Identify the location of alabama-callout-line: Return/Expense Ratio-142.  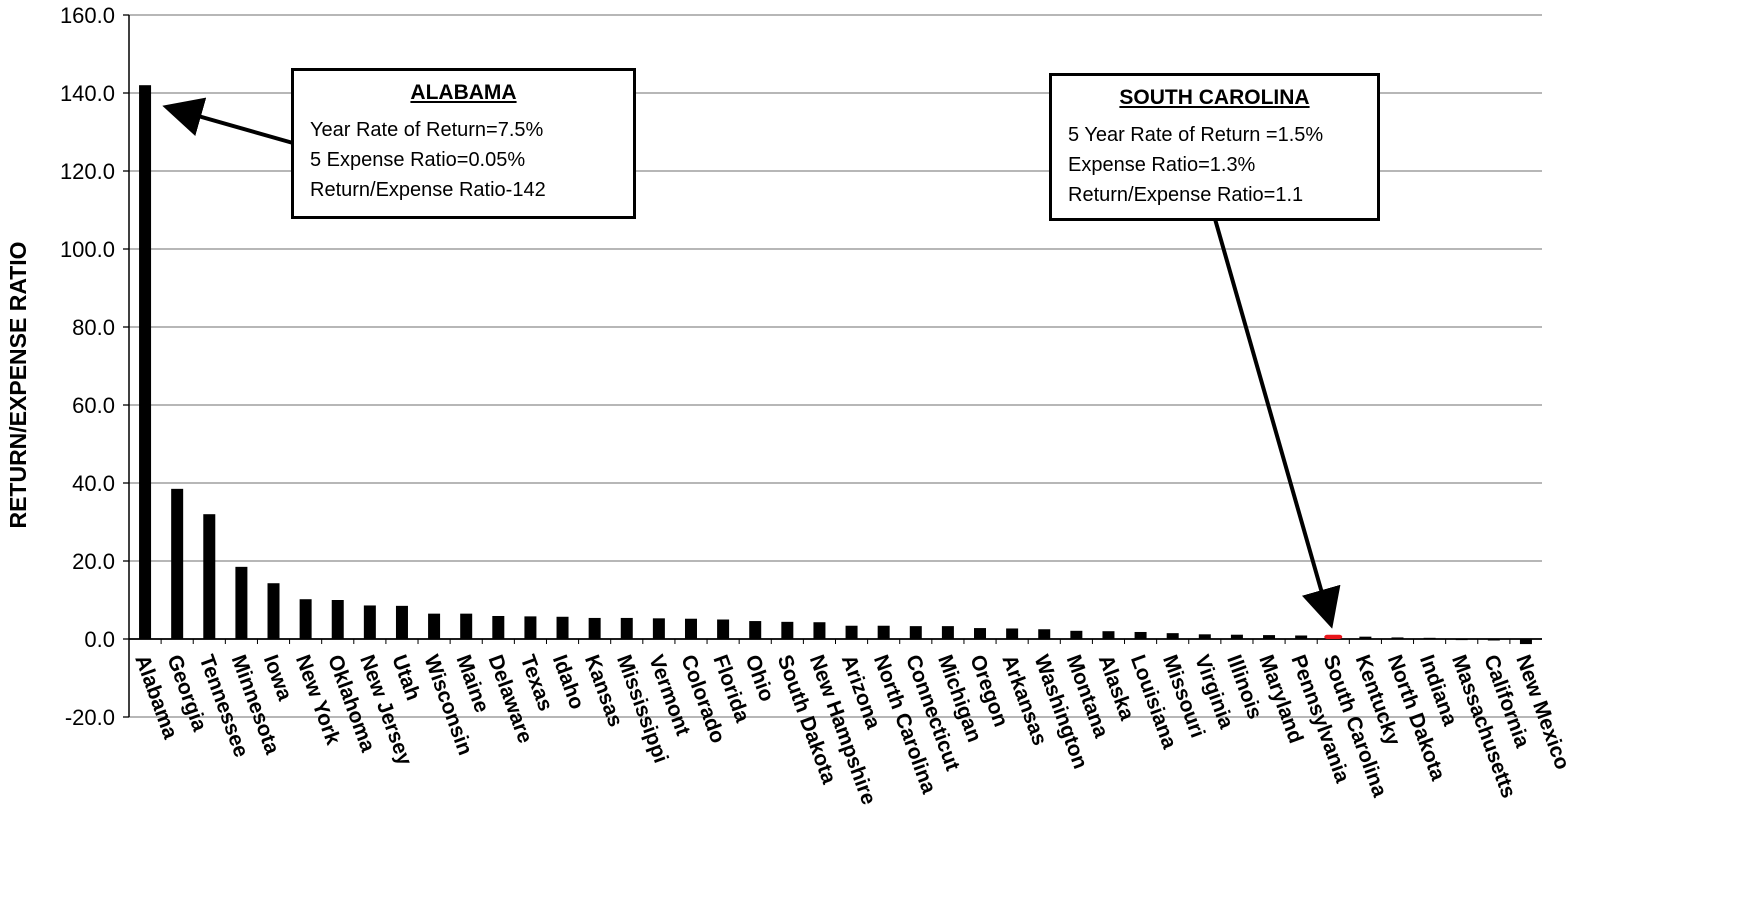
(428, 190).